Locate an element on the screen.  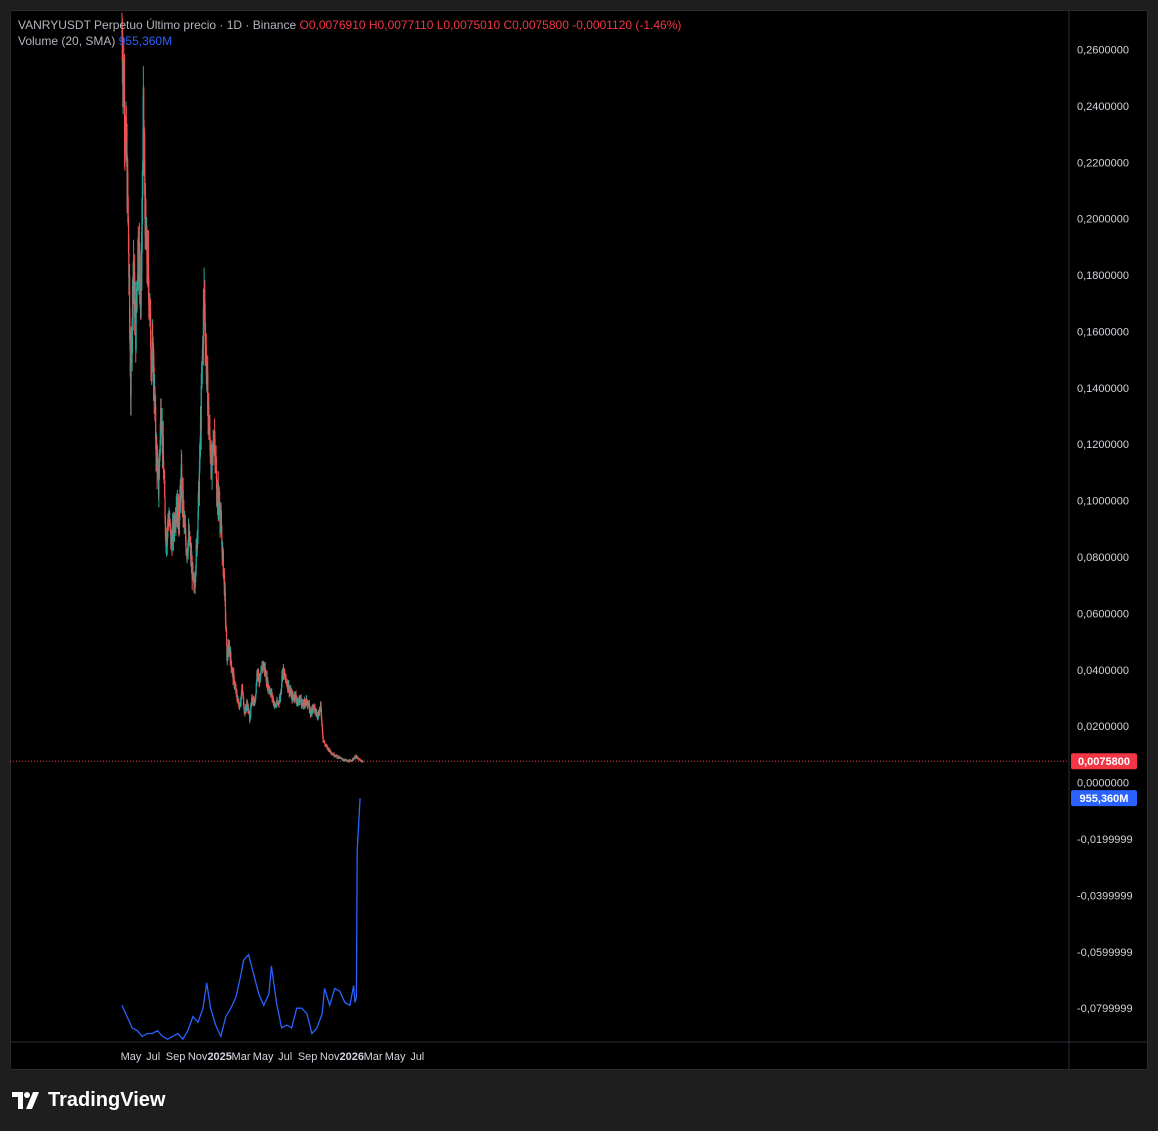
svg-text: 0,0075800 is located at coordinates (1104, 762).